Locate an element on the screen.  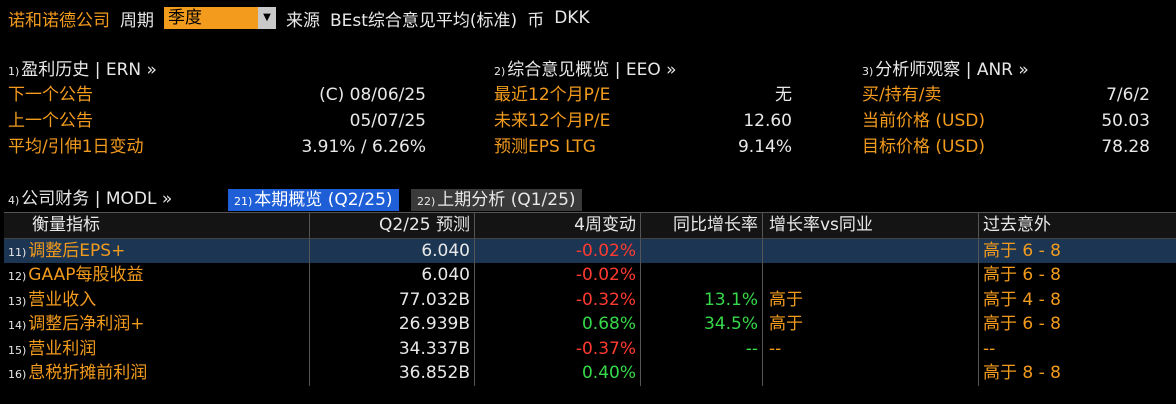
tab-label: 本期概览 (Q2/25) is located at coordinates (323, 200).